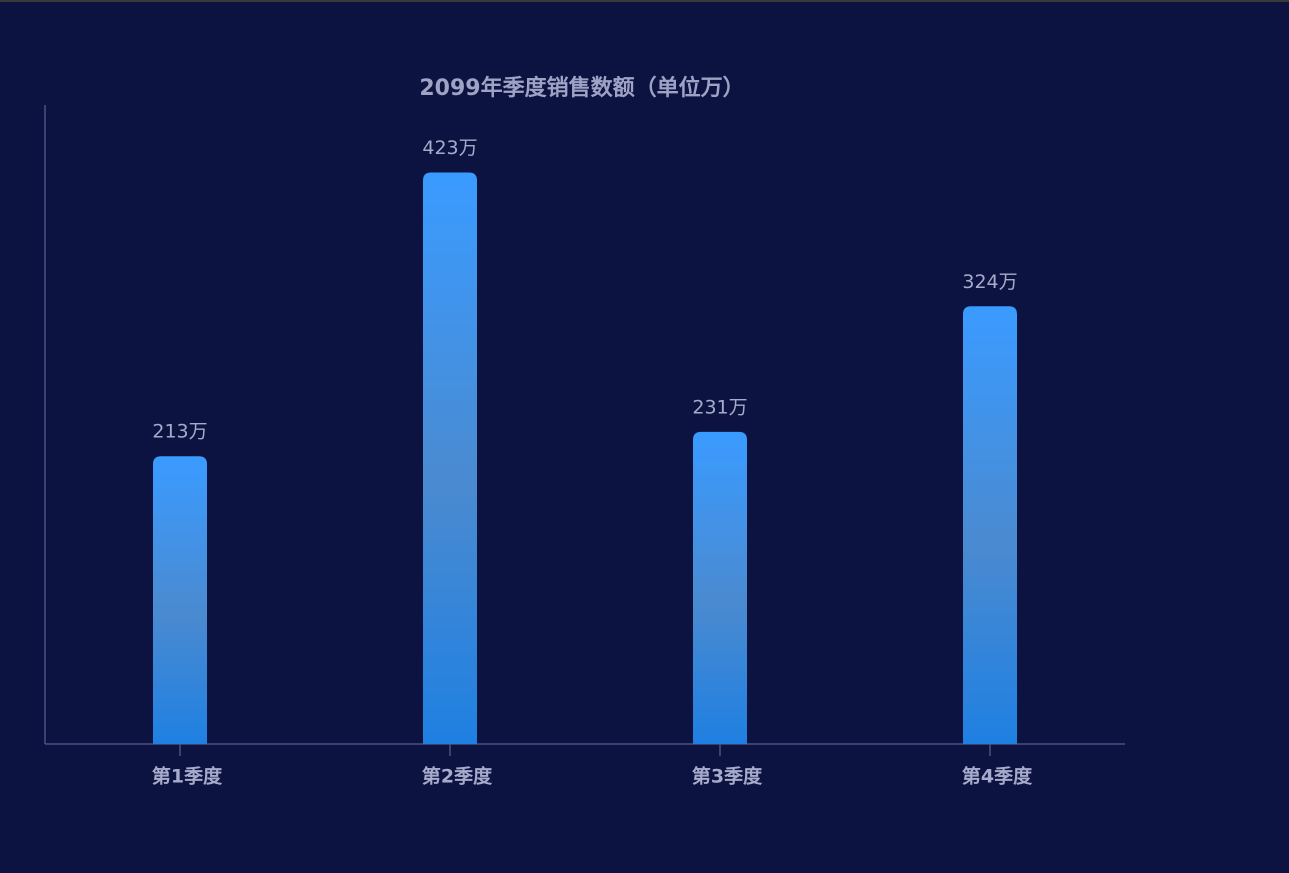 Image resolution: width=1289 pixels, height=873 pixels. Describe the element at coordinates (719, 407) in the screenshot. I see `value-label: 231万` at that location.